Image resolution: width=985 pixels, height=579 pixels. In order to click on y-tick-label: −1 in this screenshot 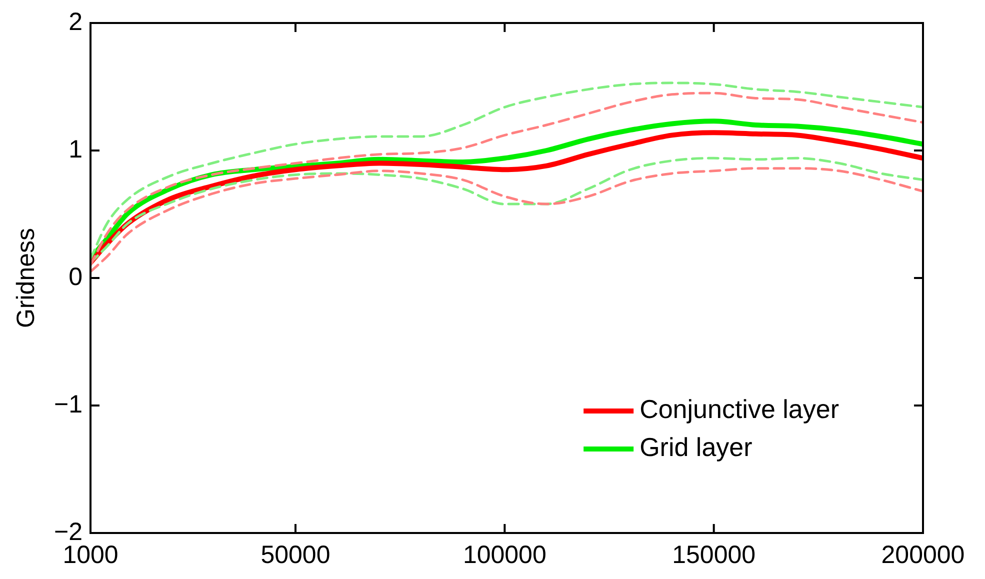, I will do `click(68, 404)`.